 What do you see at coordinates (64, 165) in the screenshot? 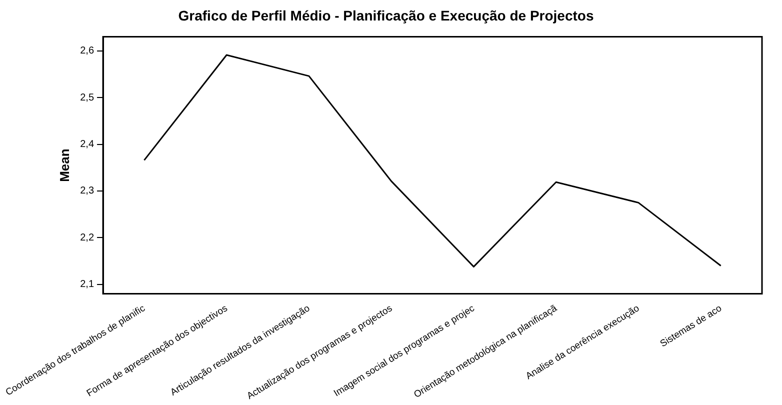
I see `y-axis-title: Mean` at bounding box center [64, 165].